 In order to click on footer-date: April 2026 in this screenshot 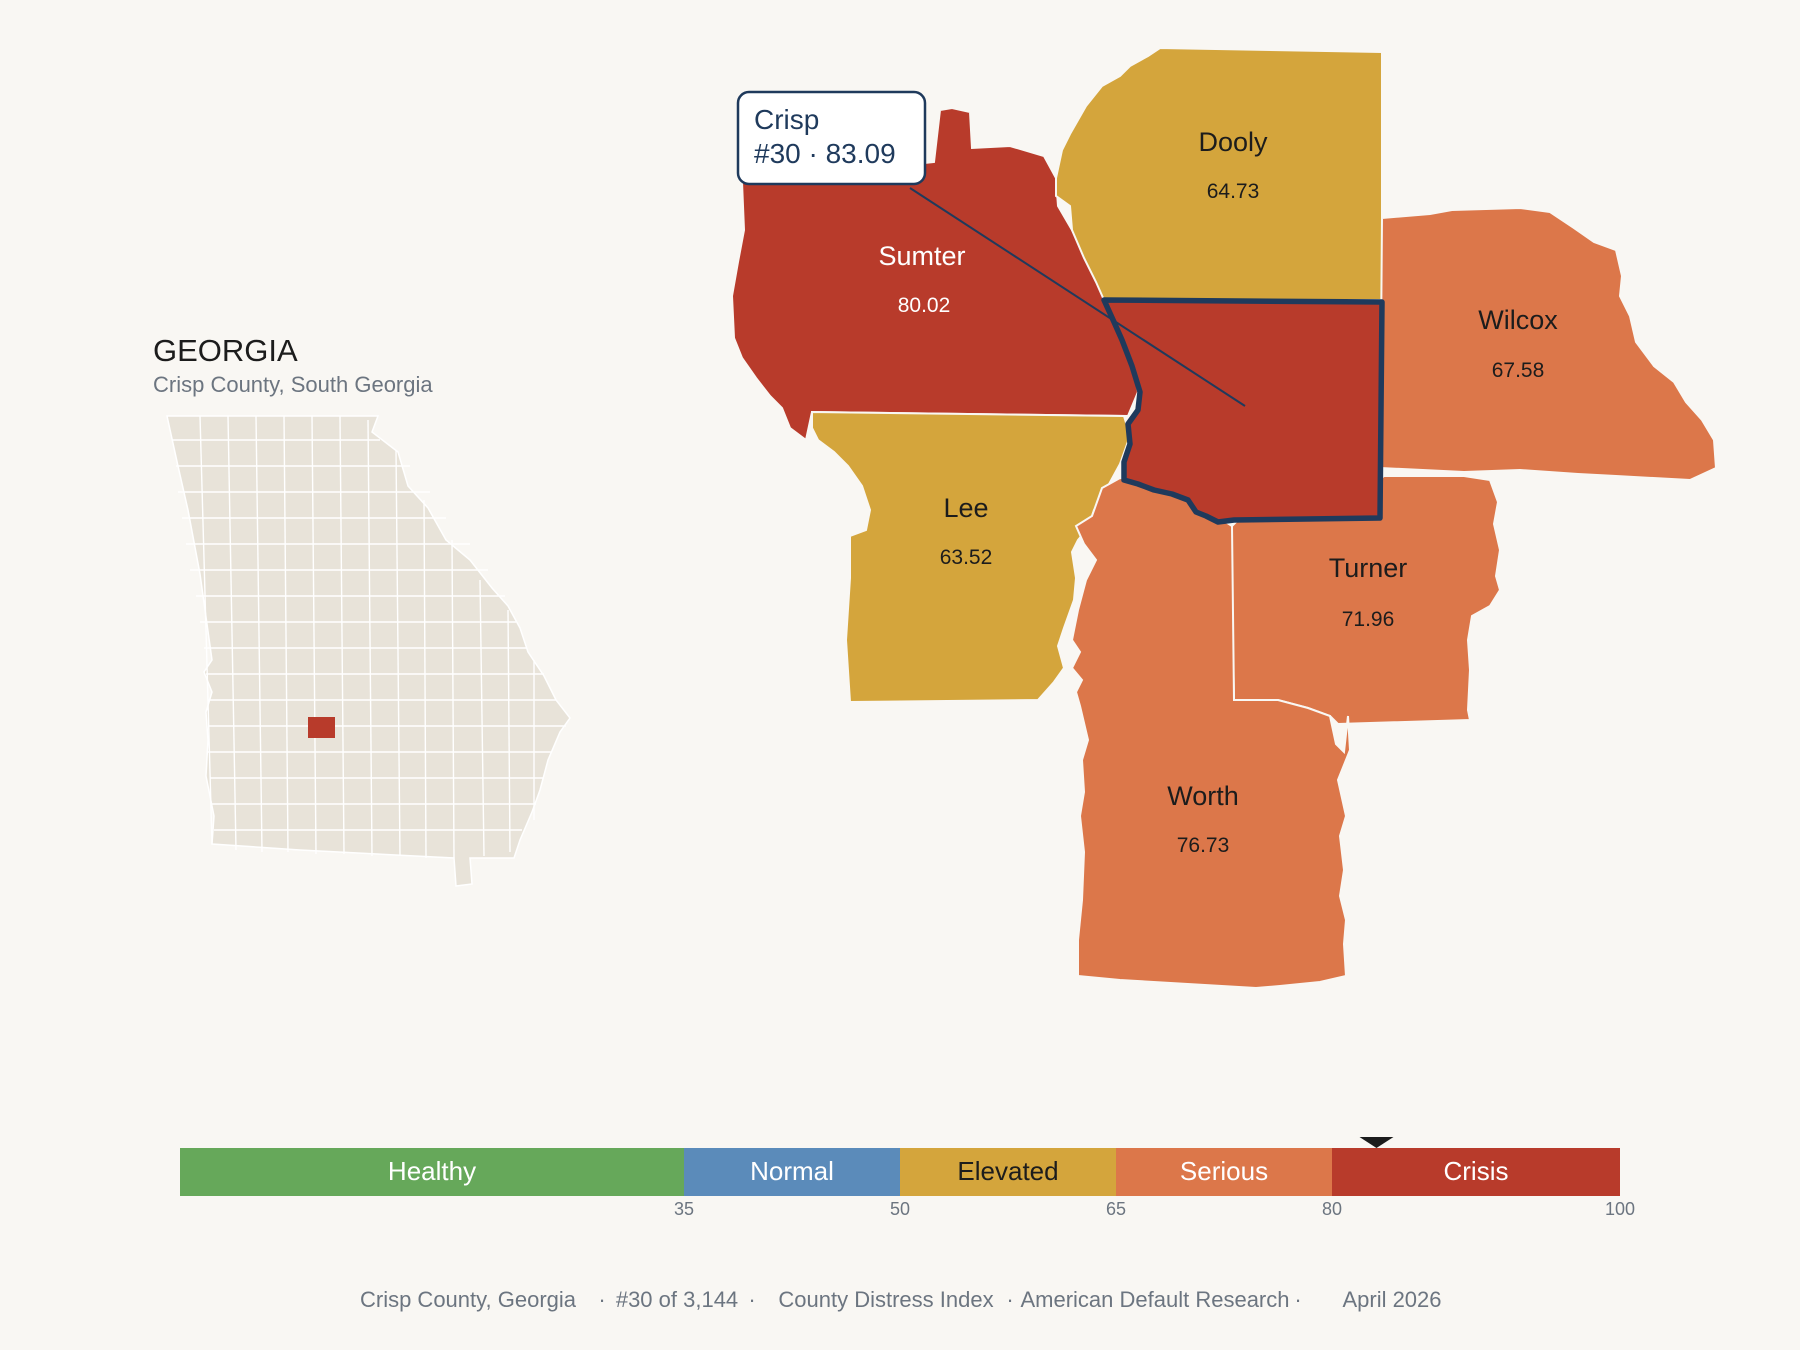, I will do `click(1391, 1299)`.